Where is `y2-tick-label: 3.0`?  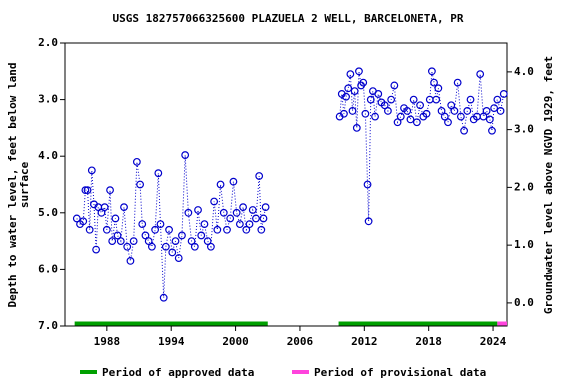
y2-tick-label: 3.0 is located at coordinates (524, 129).